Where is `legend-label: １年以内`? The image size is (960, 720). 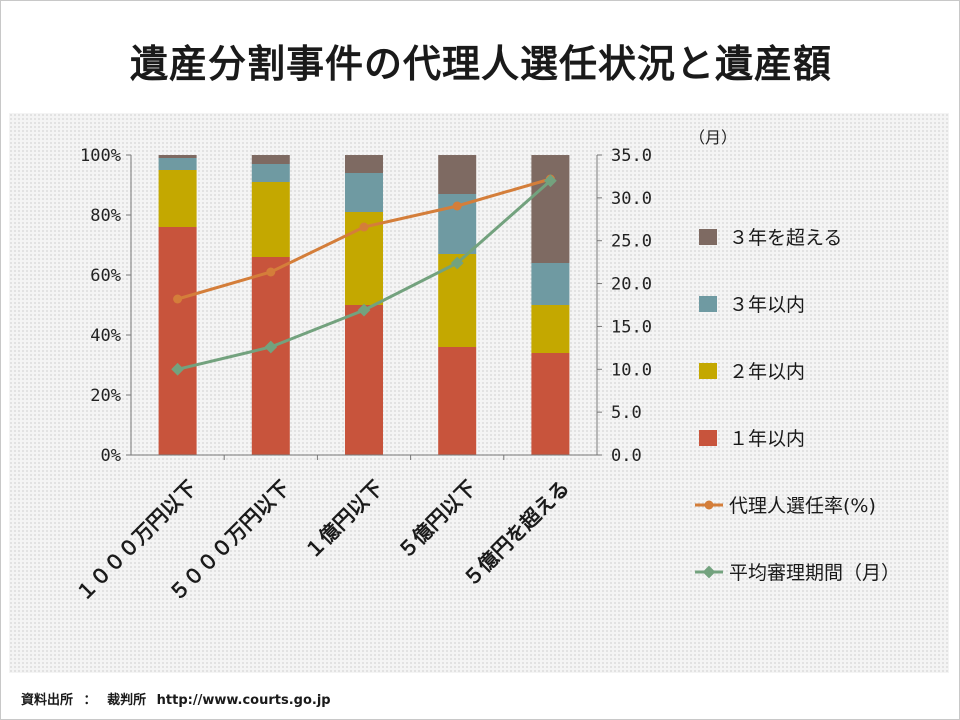
legend-label: １年以内 is located at coordinates (767, 439).